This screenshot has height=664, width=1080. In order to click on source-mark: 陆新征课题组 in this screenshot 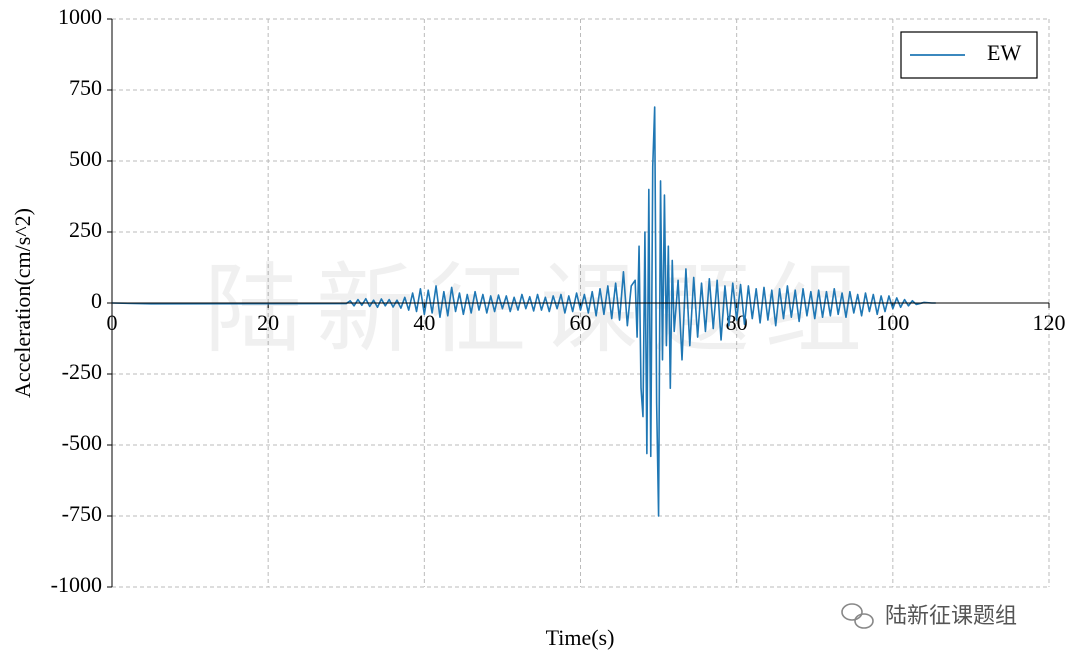, I will do `click(951, 616)`.